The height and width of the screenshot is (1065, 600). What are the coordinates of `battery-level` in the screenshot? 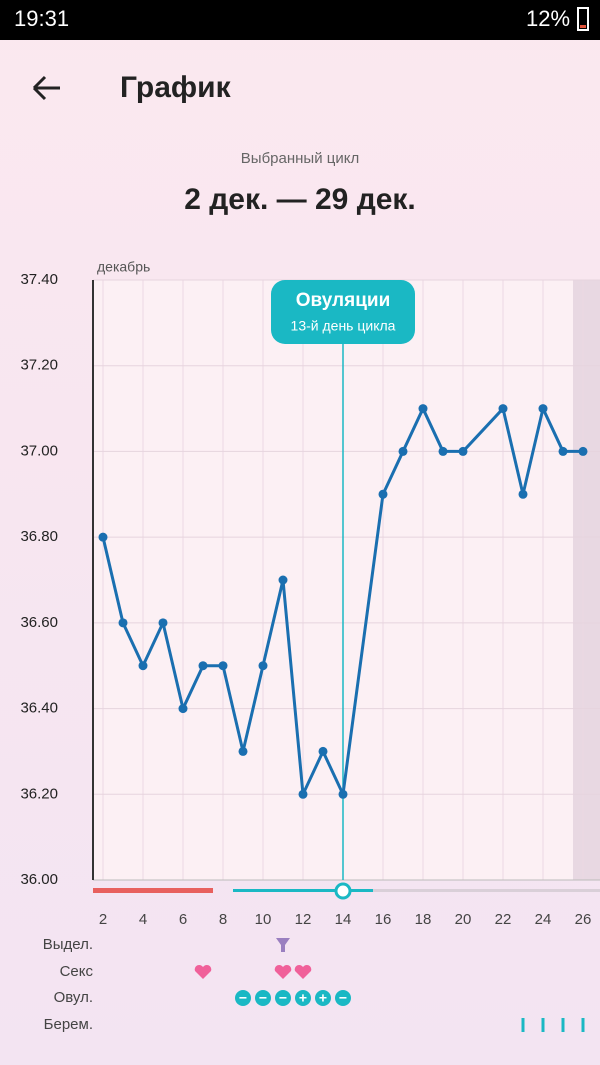 It's located at (583, 26).